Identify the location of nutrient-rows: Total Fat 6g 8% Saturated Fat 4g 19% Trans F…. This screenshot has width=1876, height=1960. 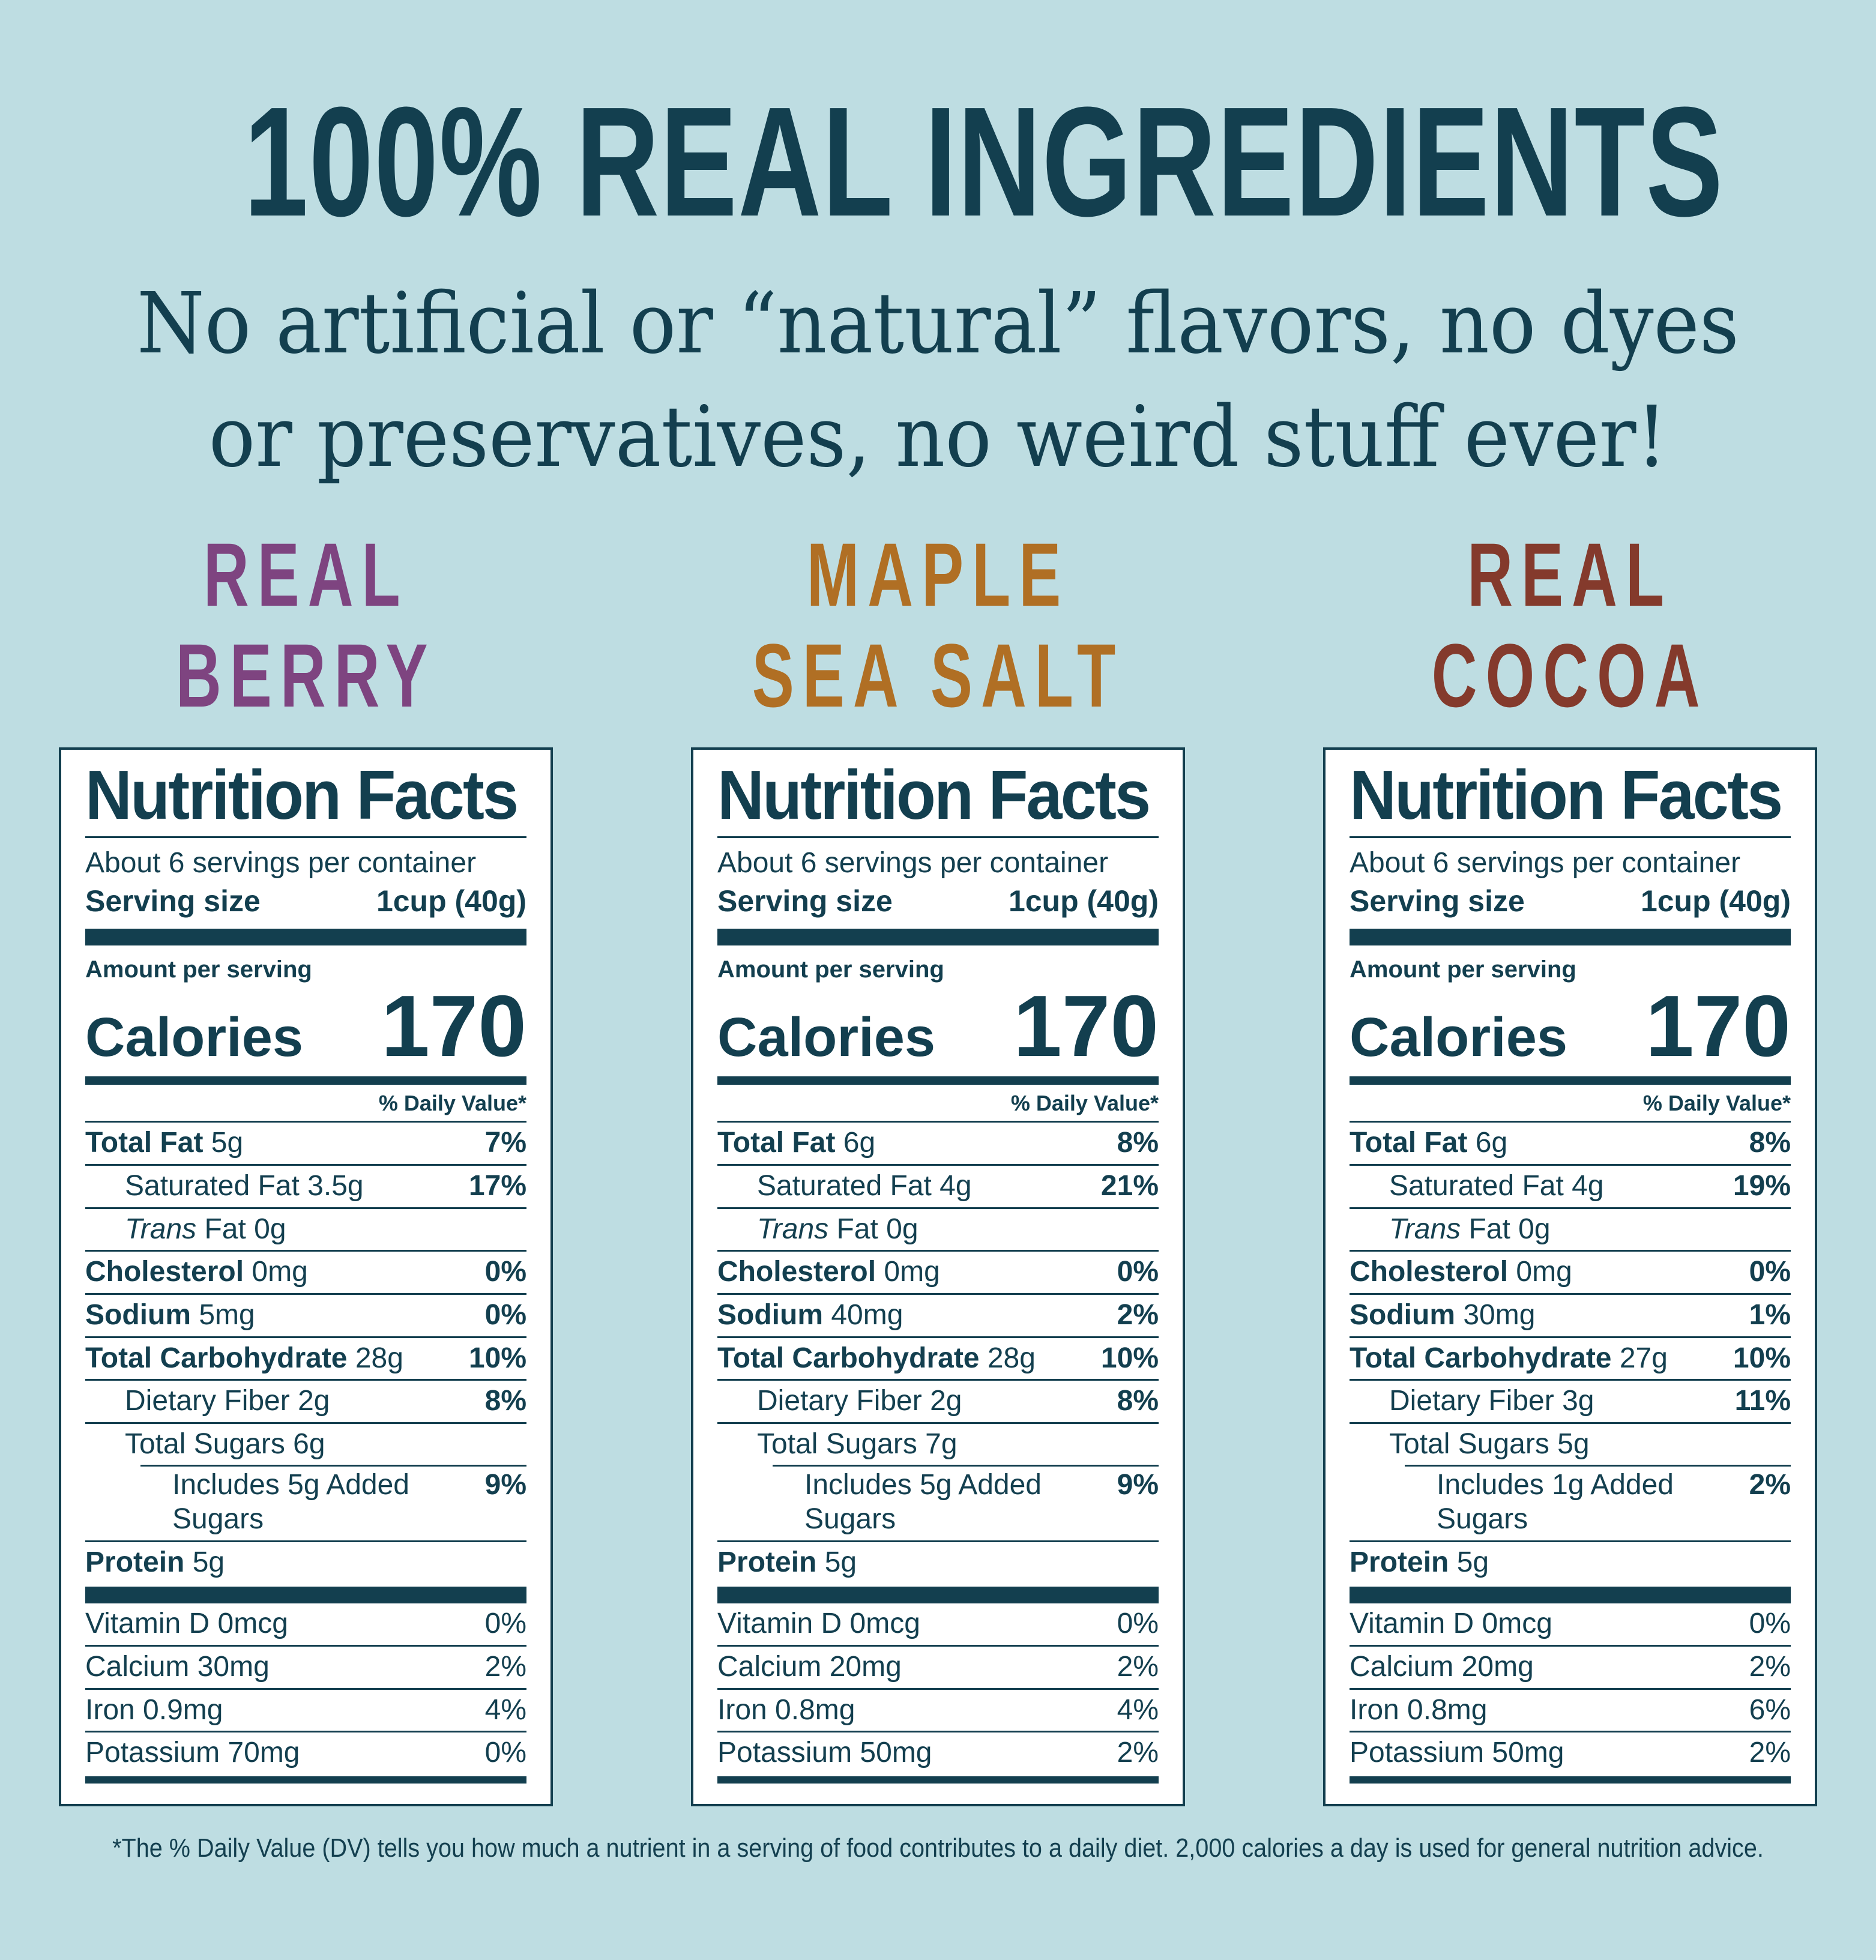
(1570, 1352).